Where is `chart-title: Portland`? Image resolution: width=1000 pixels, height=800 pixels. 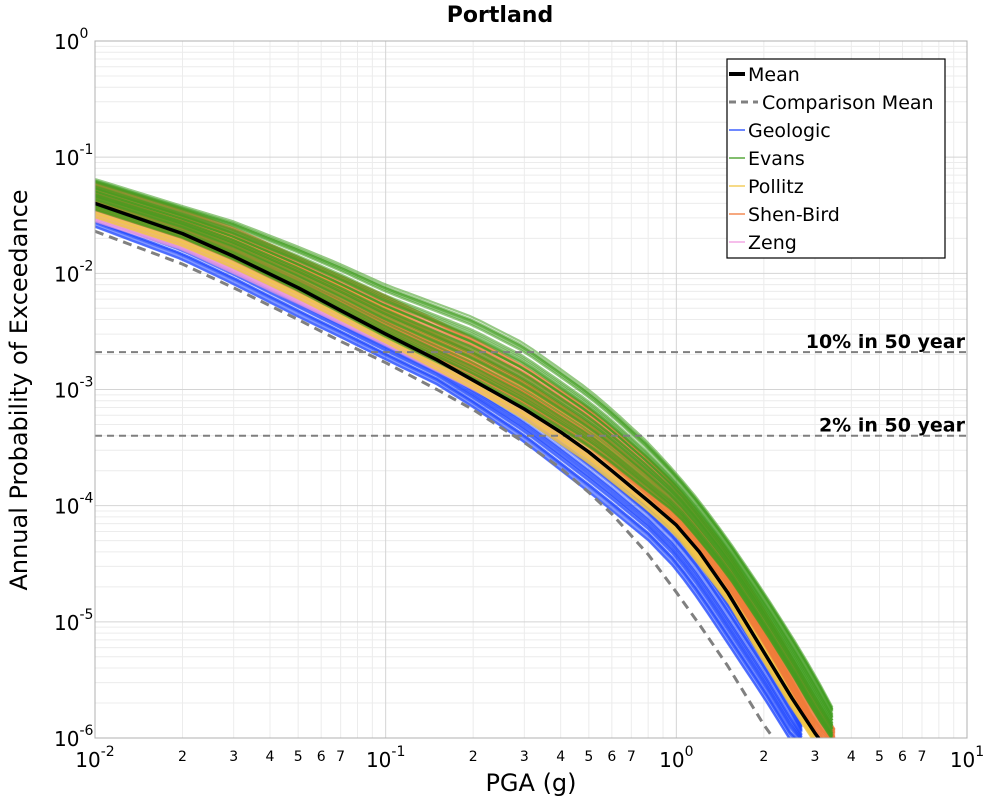 chart-title: Portland is located at coordinates (500, 15).